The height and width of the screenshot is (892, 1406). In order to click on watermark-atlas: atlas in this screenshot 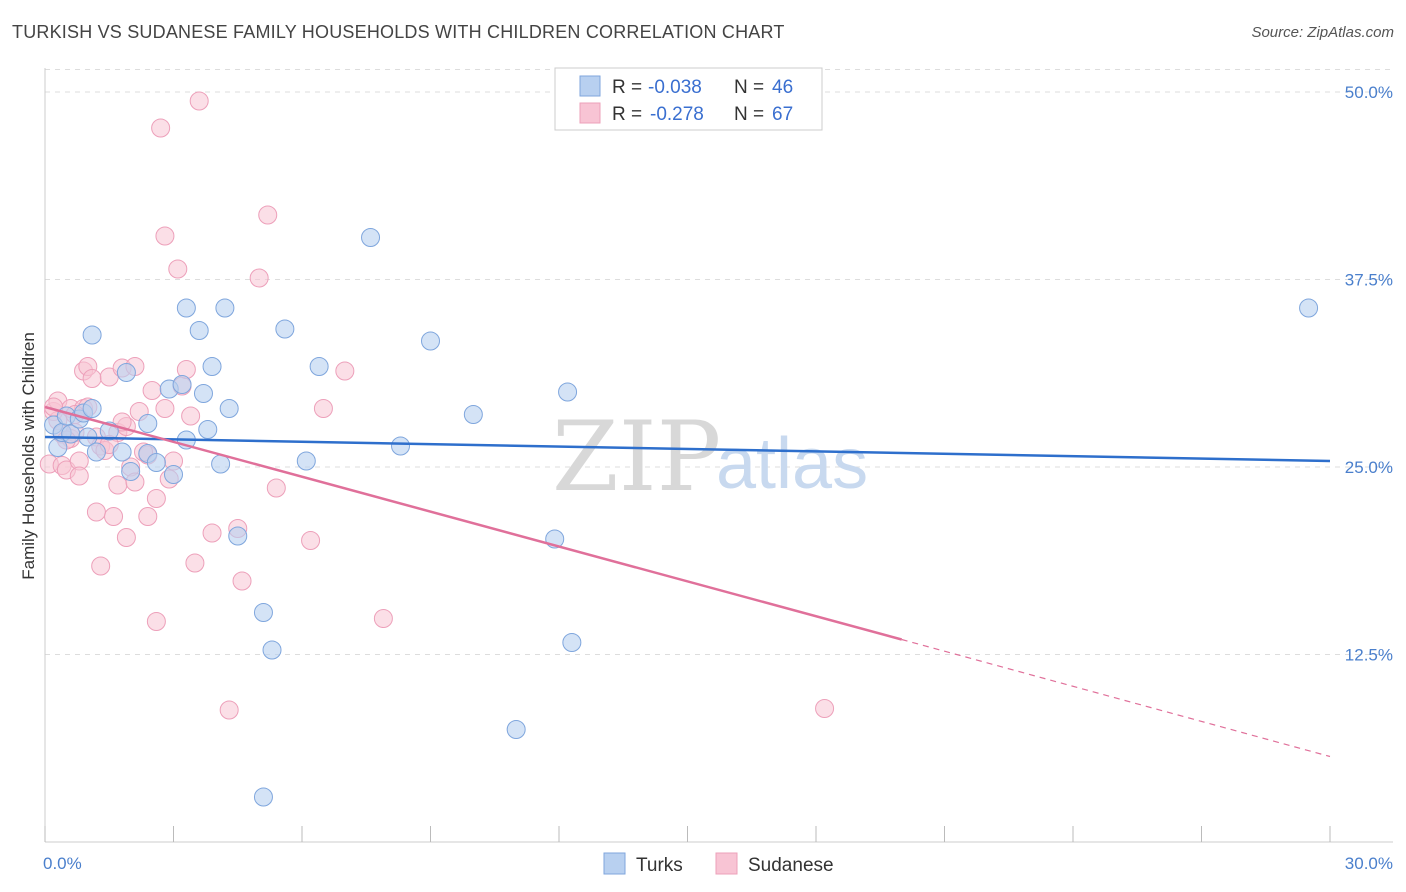, I will do `click(792, 464)`.